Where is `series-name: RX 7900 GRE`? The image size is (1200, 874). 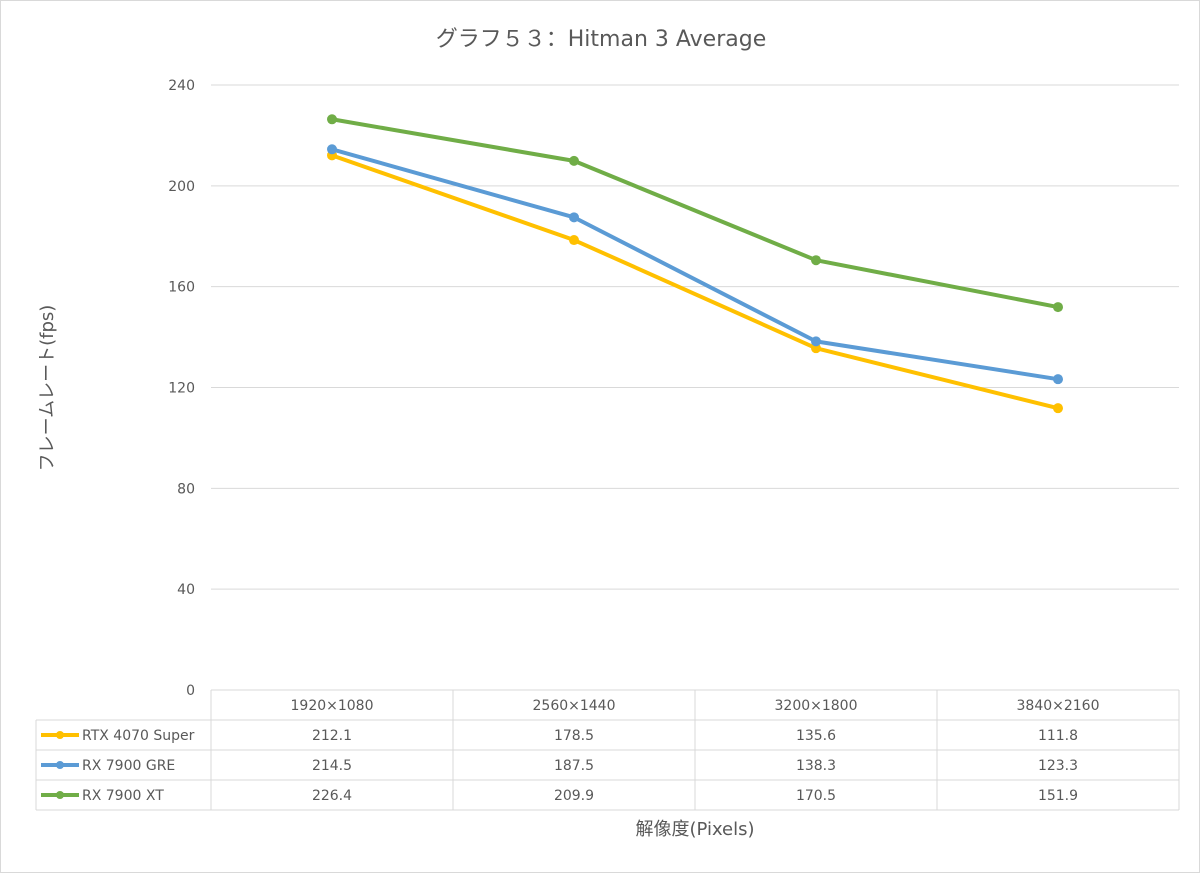
series-name: RX 7900 GRE is located at coordinates (128, 766).